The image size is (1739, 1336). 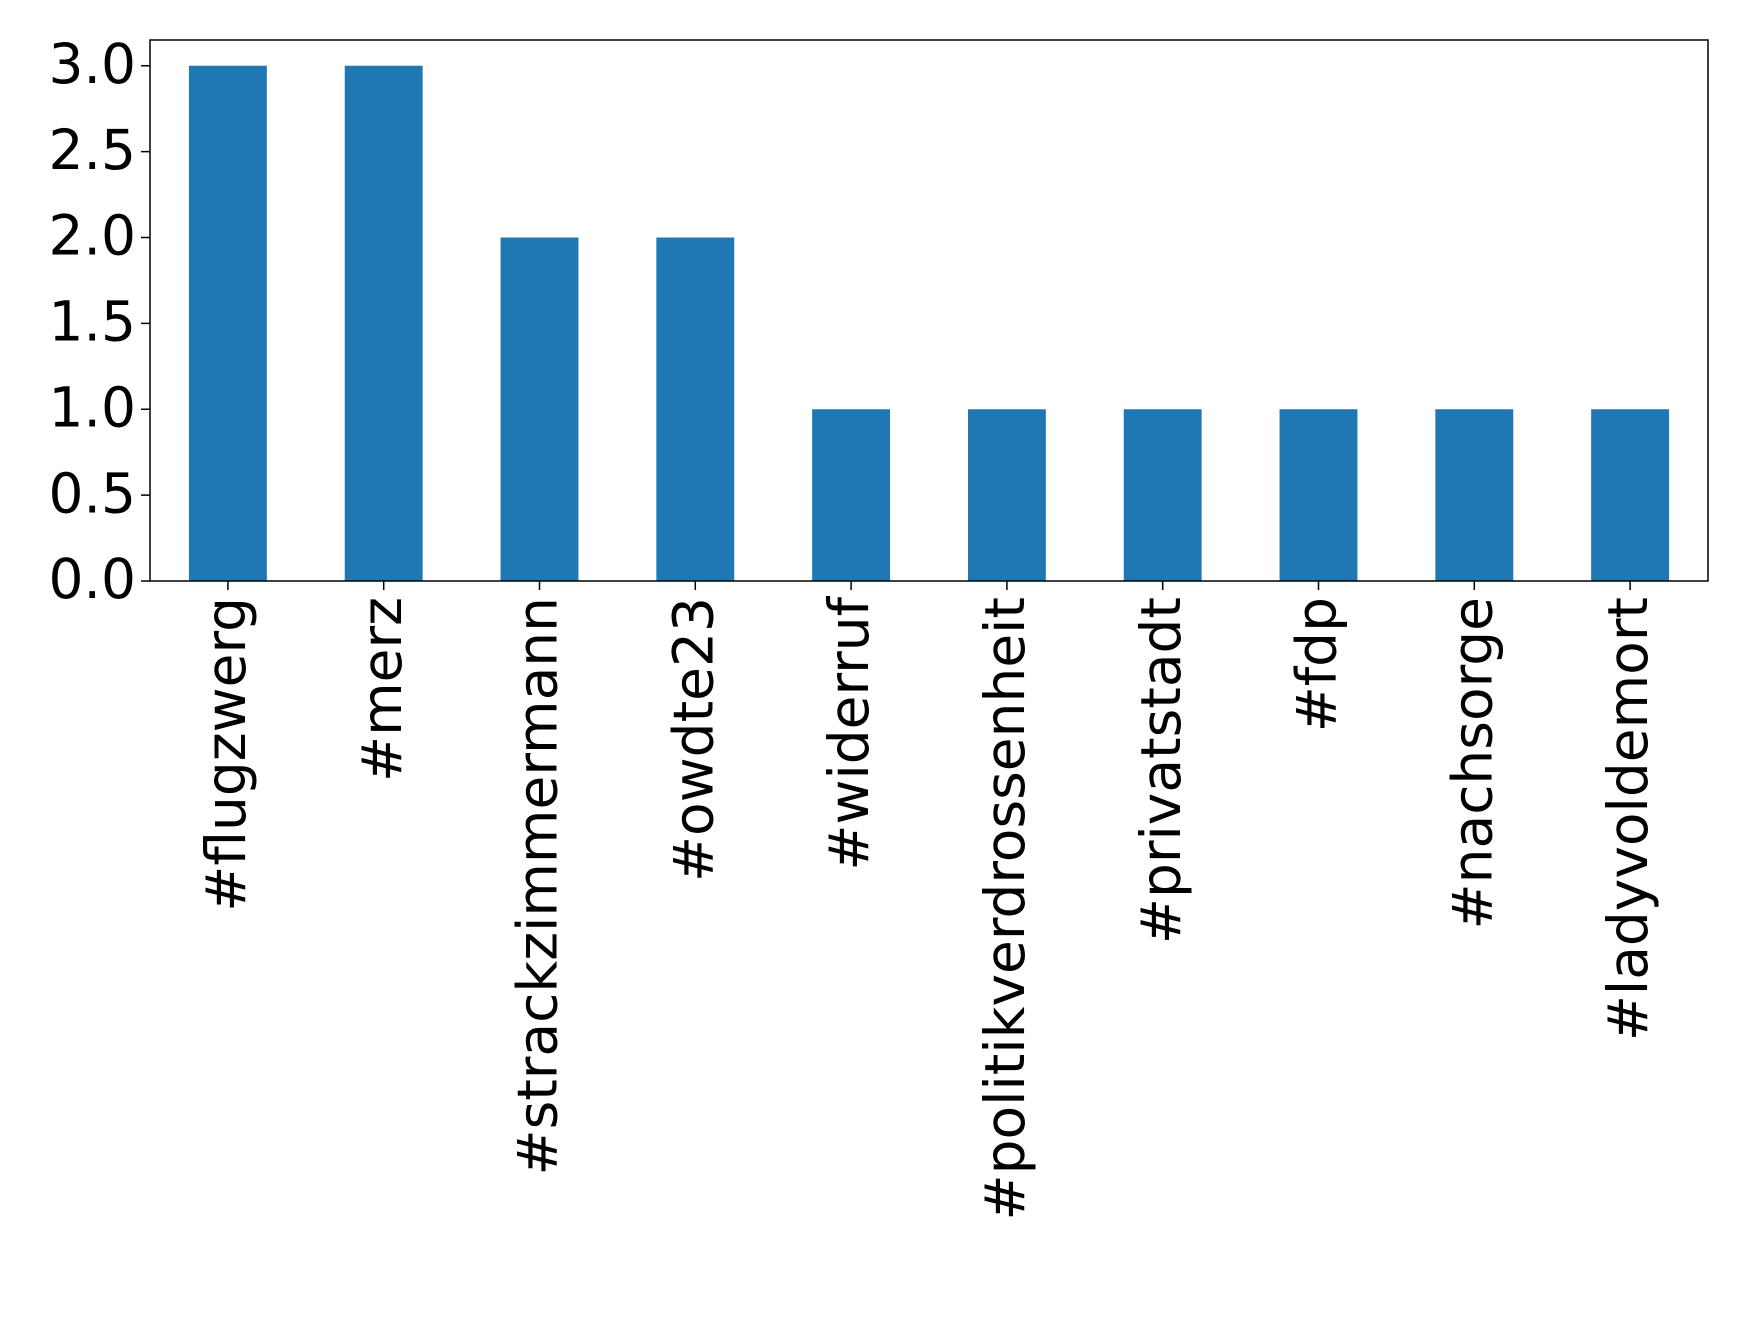 What do you see at coordinates (92, 64) in the screenshot?
I see `y-tick-label: 3.0` at bounding box center [92, 64].